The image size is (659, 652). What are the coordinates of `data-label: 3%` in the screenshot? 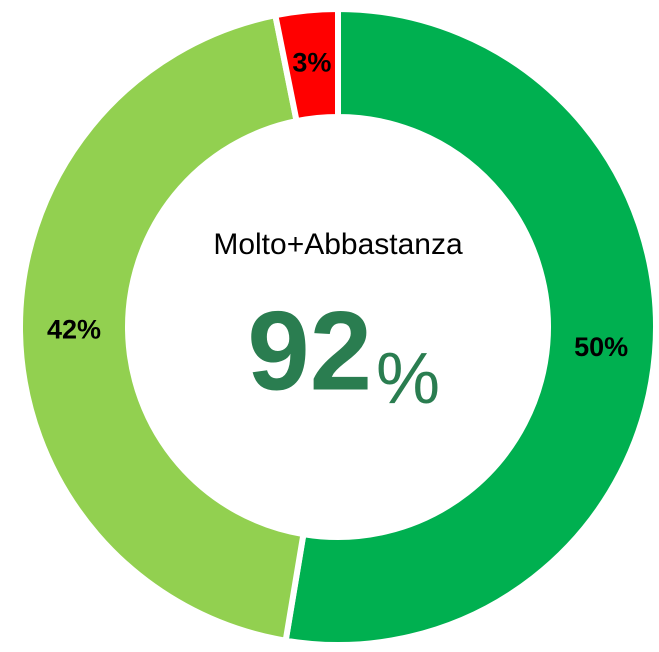 It's located at (311, 62).